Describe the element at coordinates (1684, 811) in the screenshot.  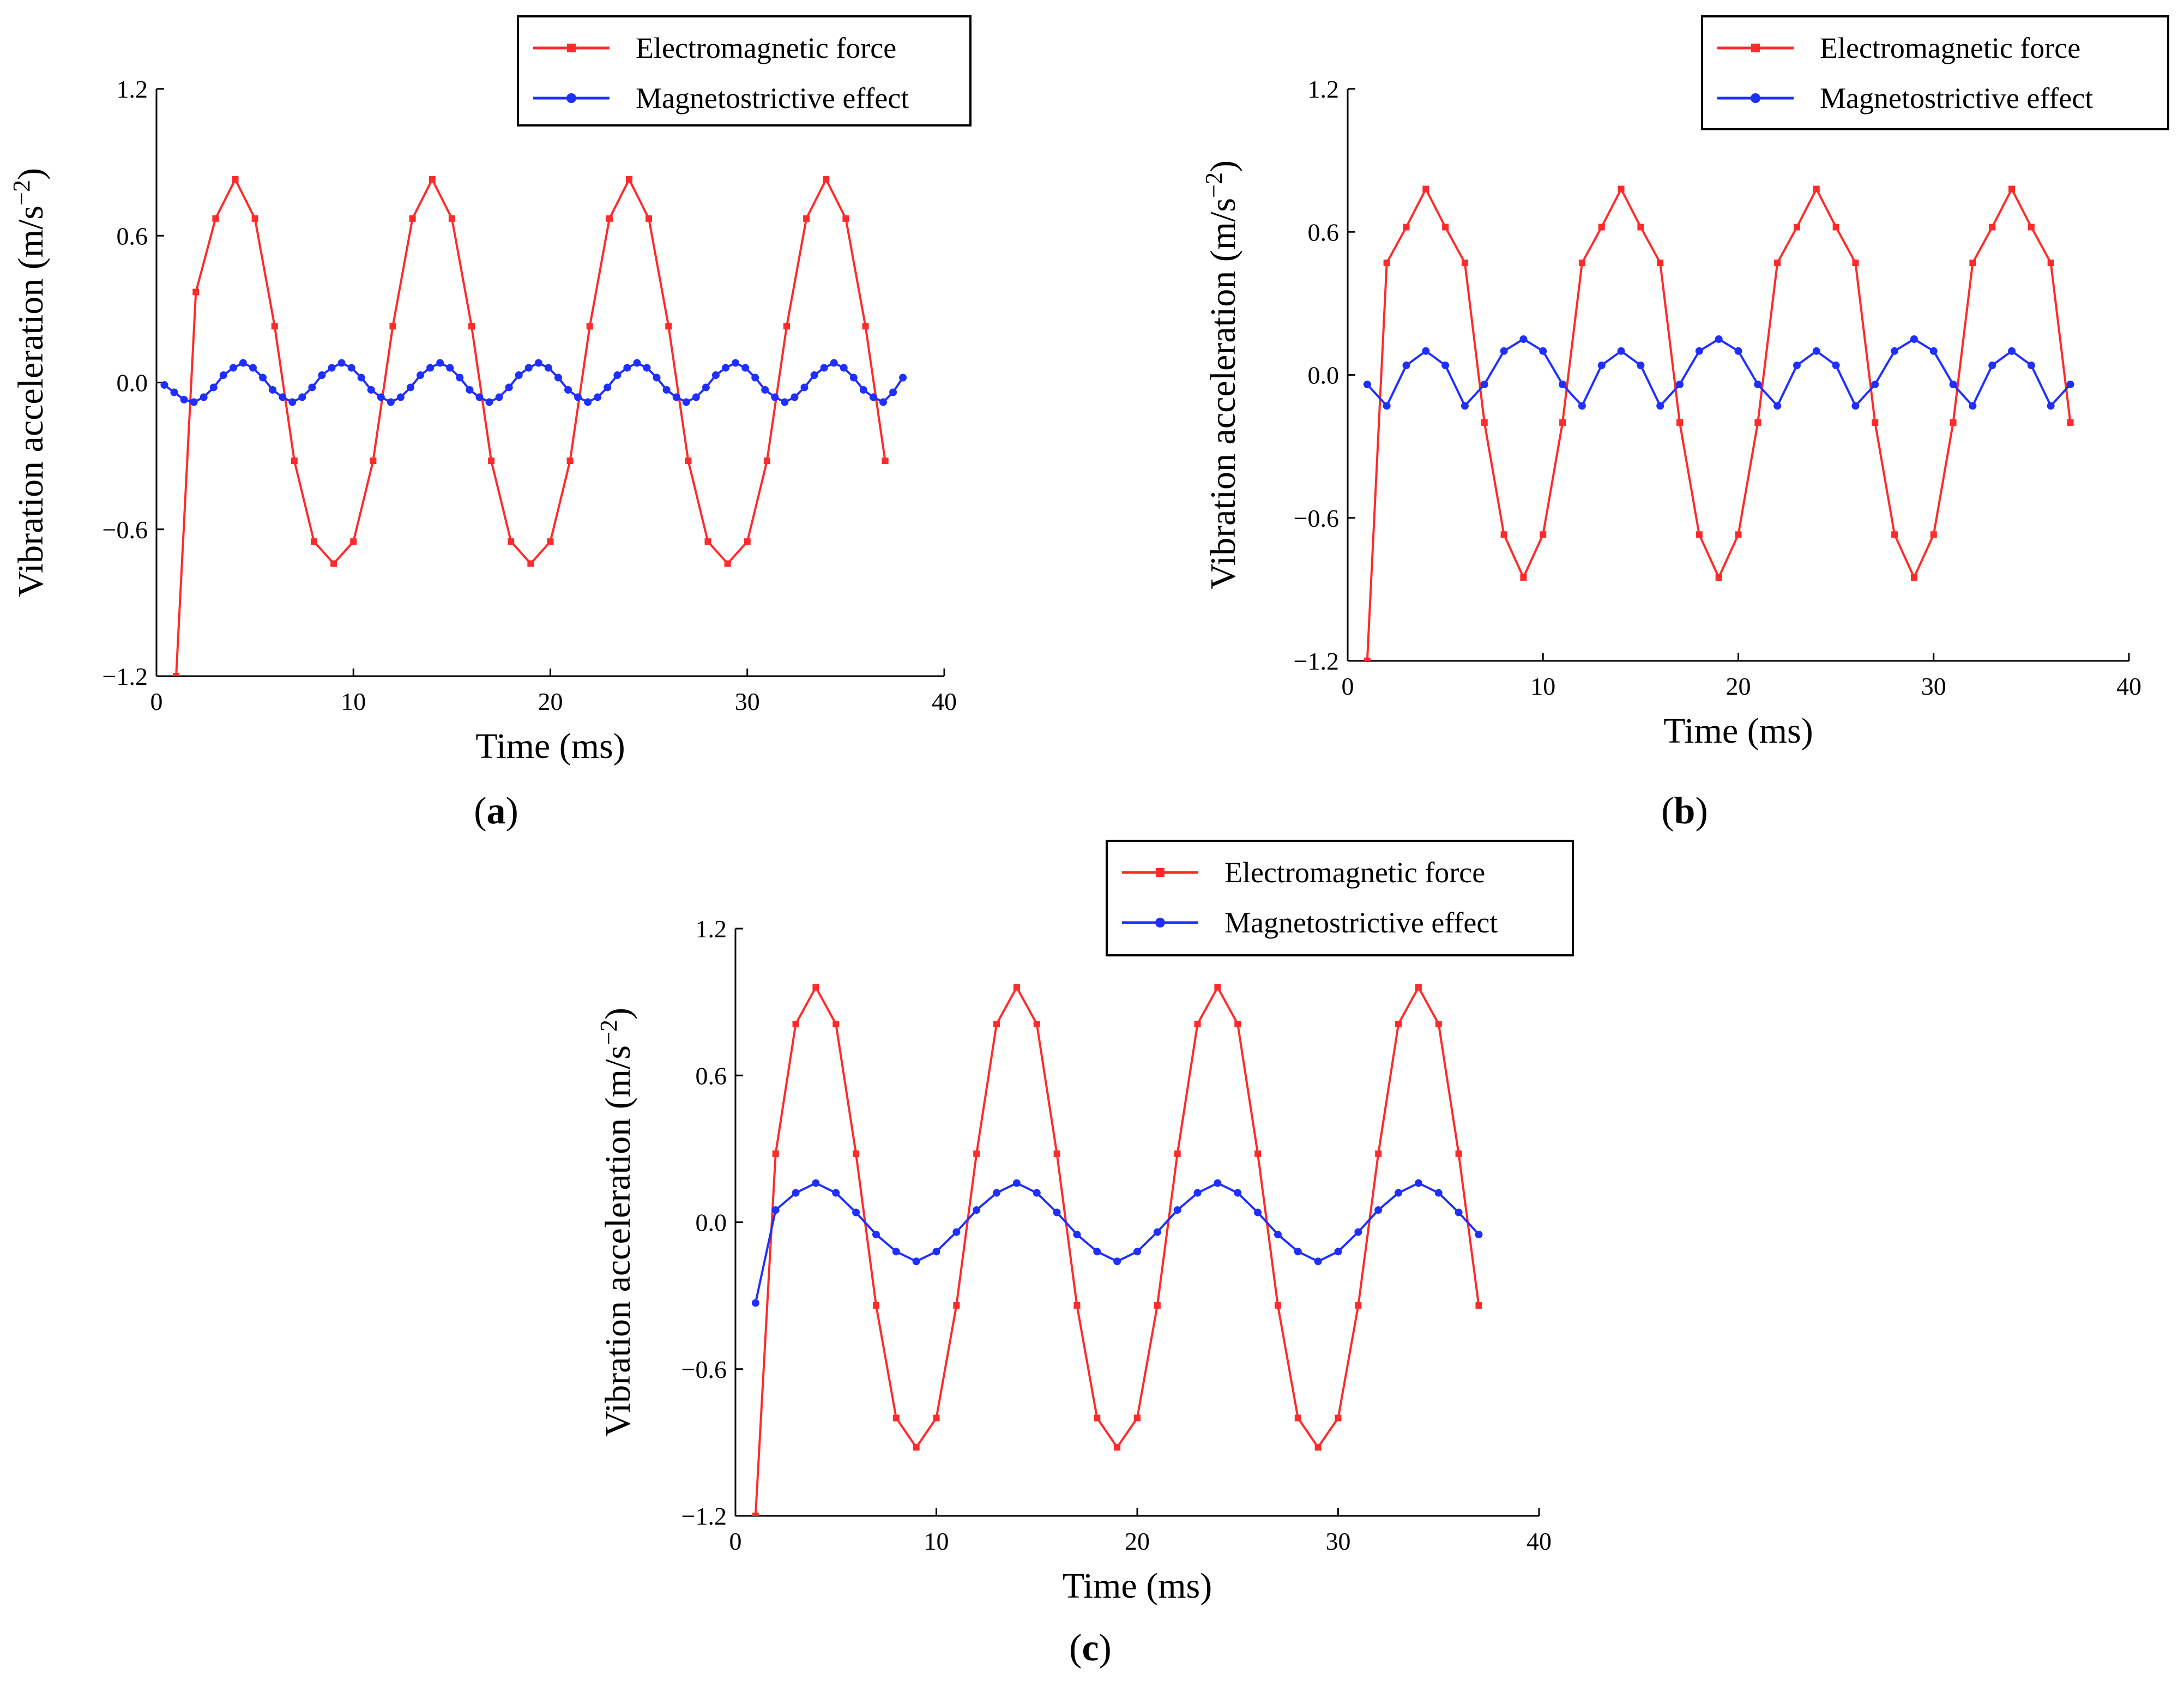
I see `panel-caption: (b)` at that location.